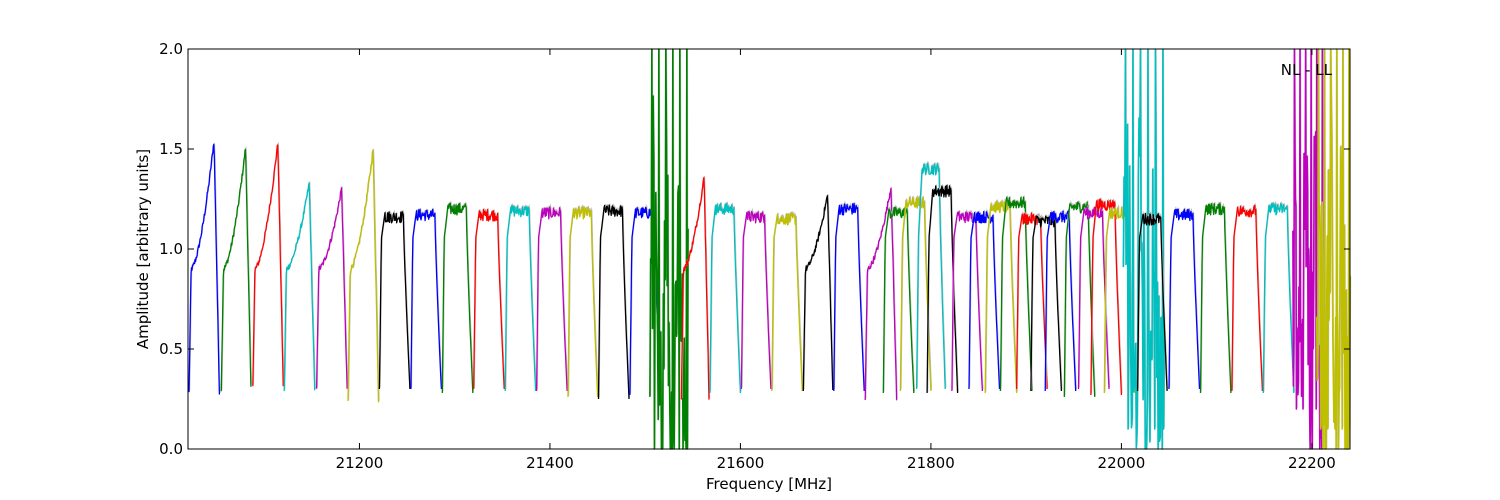 Image resolution: width=1500 pixels, height=500 pixels. What do you see at coordinates (769, 484) in the screenshot?
I see `x-axis-label: Frequency [MHz]` at bounding box center [769, 484].